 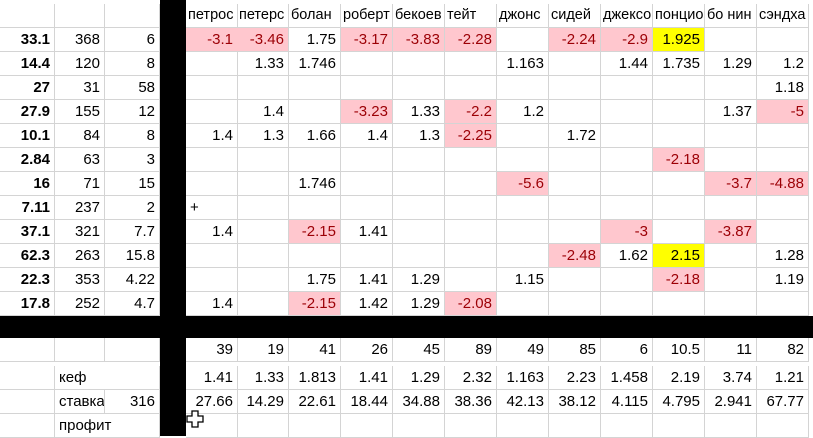 What do you see at coordinates (27, 232) in the screenshot?
I see `row-value-a: 37.1` at bounding box center [27, 232].